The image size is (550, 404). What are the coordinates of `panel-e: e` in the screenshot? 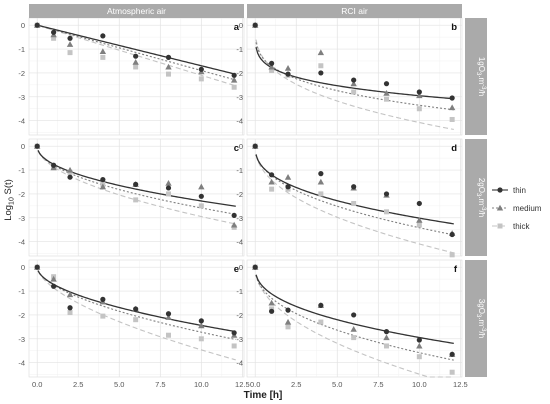 It's located at (136, 318).